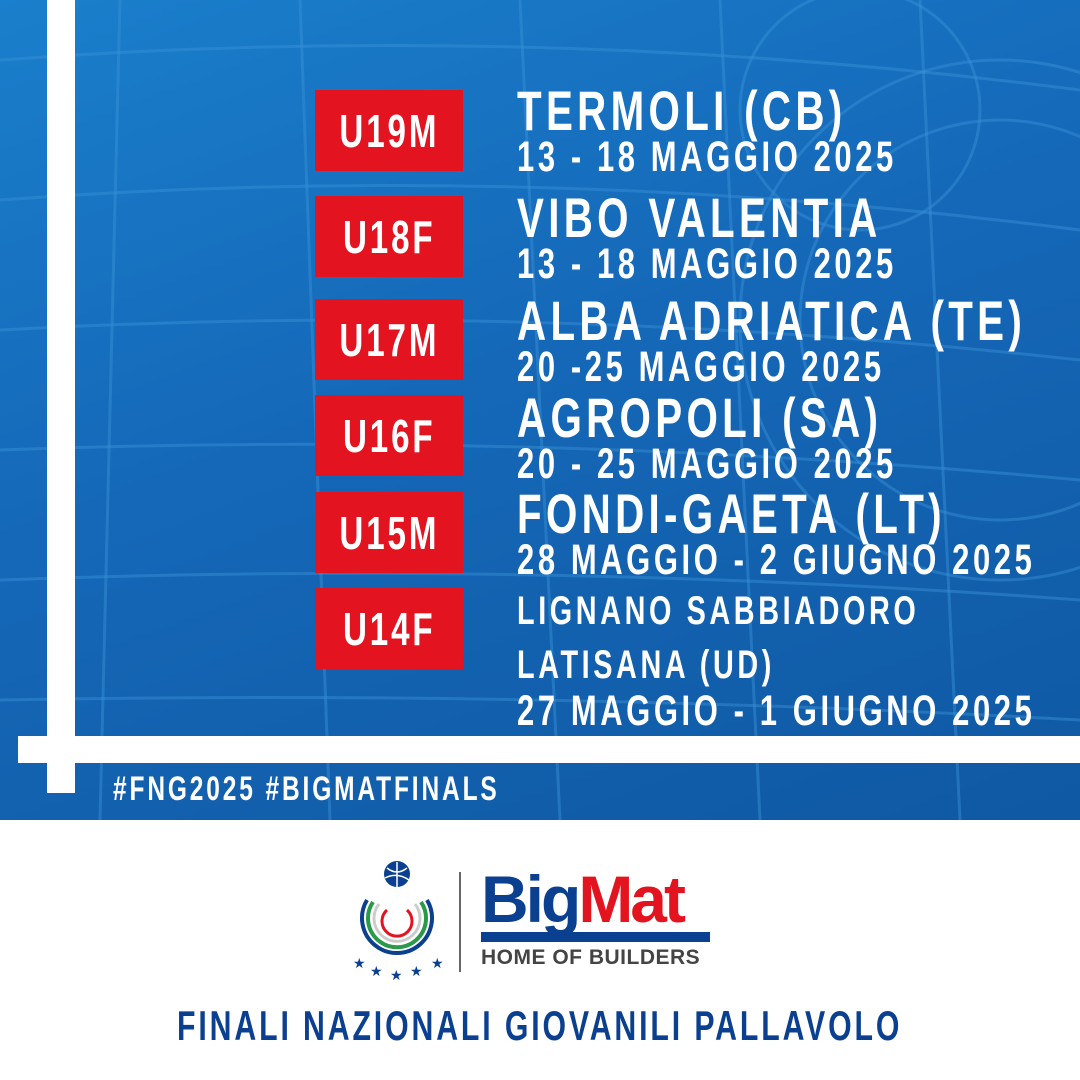  What do you see at coordinates (306, 789) in the screenshot?
I see `hashtags: #FNG2025 #BIGMATFINALS` at bounding box center [306, 789].